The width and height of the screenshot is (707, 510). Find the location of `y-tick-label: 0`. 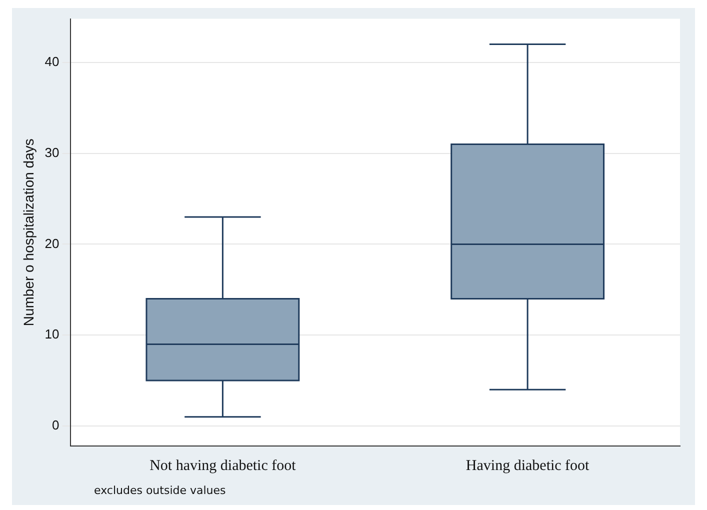

y-tick-label: 0 is located at coordinates (56, 425).